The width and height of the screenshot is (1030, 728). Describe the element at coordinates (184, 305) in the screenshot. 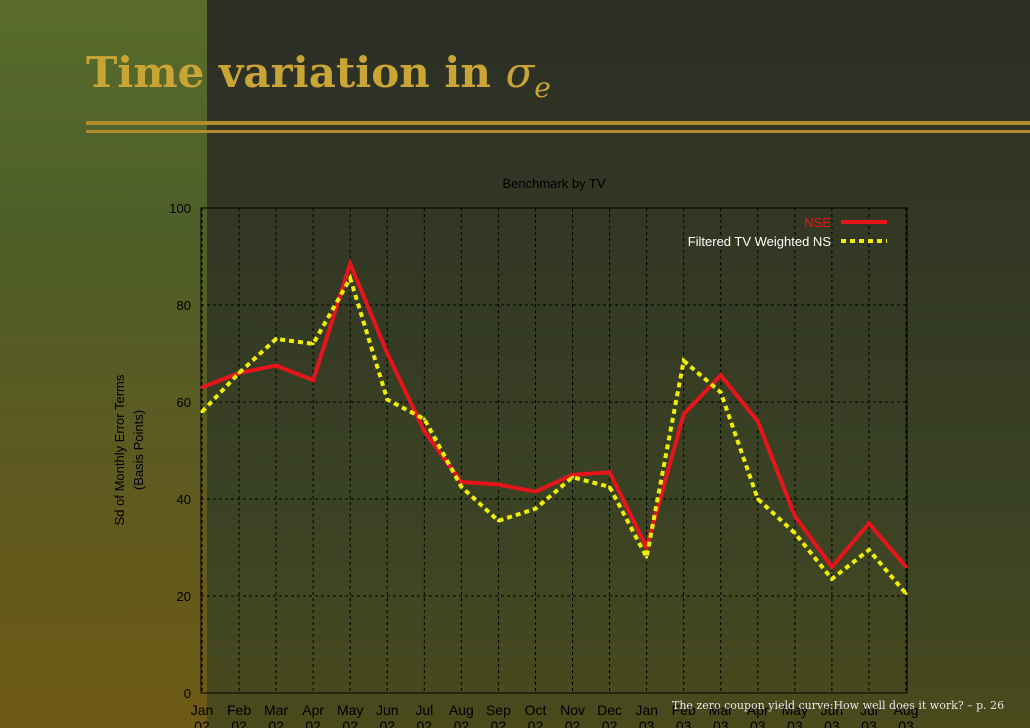

I see `y-tick-label: 80` at that location.